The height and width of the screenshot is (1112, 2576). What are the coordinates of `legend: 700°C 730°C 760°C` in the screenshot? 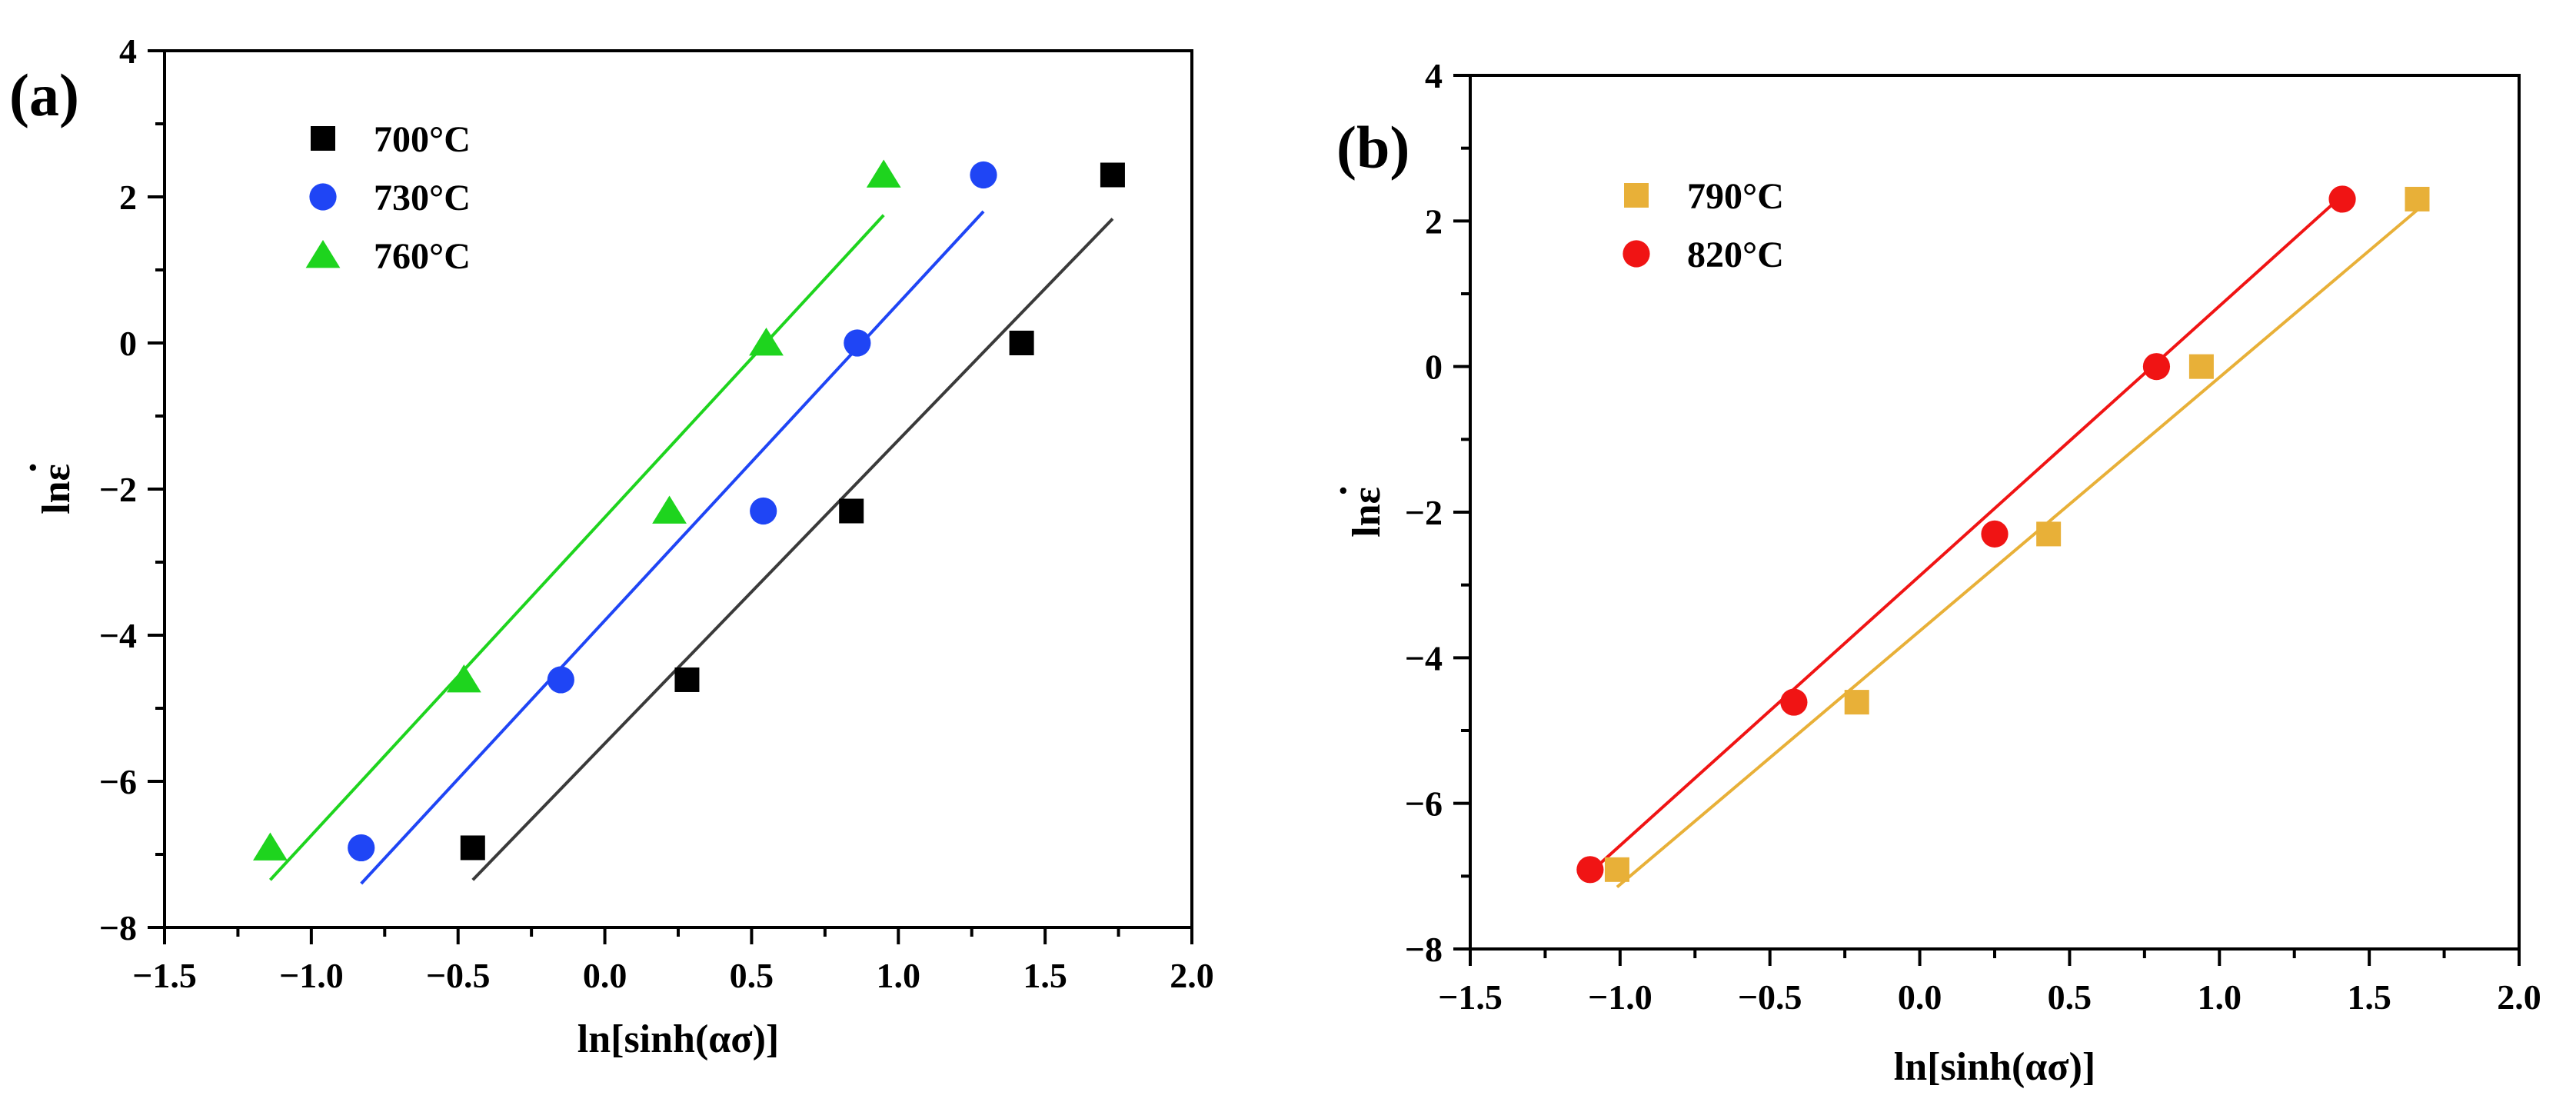 It's located at (388, 198).